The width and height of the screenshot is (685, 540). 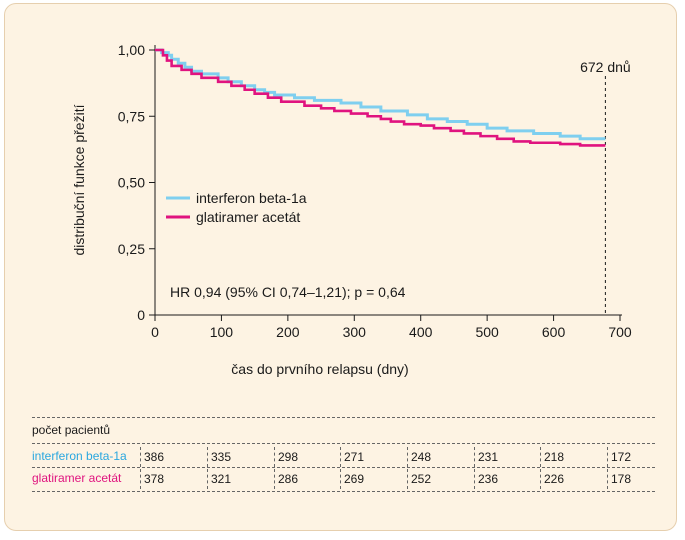 I want to click on x-tick-label: 400, so click(x=421, y=332).